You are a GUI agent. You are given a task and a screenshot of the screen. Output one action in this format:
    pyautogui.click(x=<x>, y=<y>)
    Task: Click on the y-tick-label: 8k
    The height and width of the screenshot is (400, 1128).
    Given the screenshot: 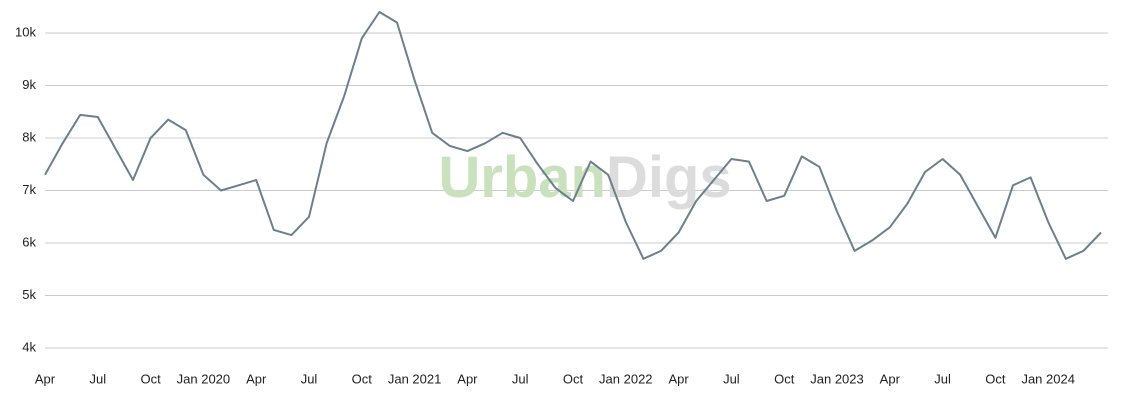 What is the action you would take?
    pyautogui.click(x=29, y=136)
    